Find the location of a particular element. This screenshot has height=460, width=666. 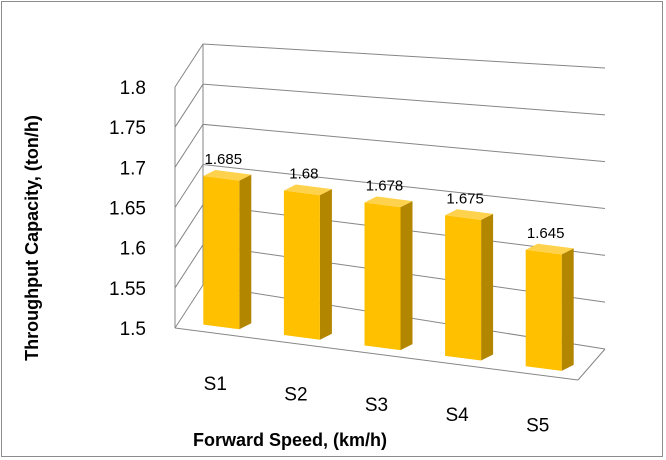

data-label: 1.68 is located at coordinates (303, 173).